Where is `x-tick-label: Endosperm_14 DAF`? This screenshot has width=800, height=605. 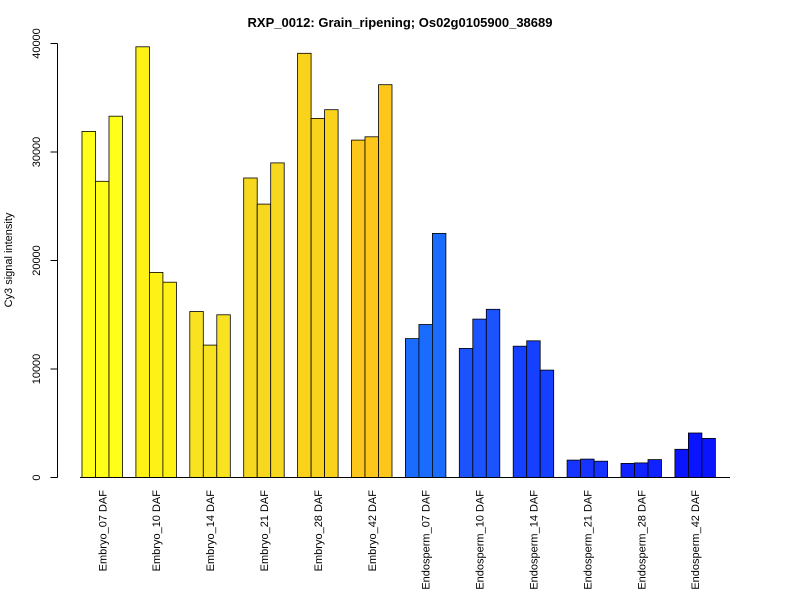 x-tick-label: Endosperm_14 DAF is located at coordinates (535, 540).